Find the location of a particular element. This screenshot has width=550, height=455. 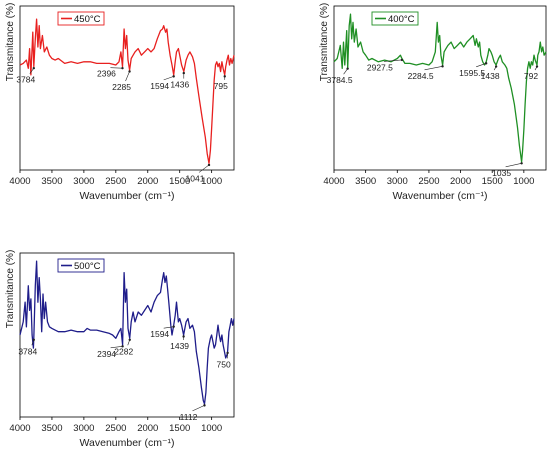

legend-label: 500°C is located at coordinates (87, 266).